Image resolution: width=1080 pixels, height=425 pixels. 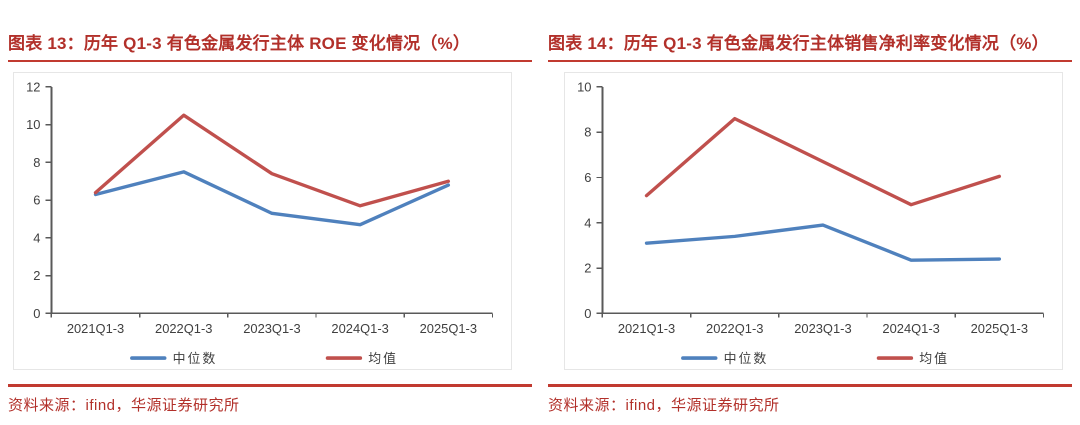 I want to click on figure-14-bottom-rule, so click(x=810, y=385).